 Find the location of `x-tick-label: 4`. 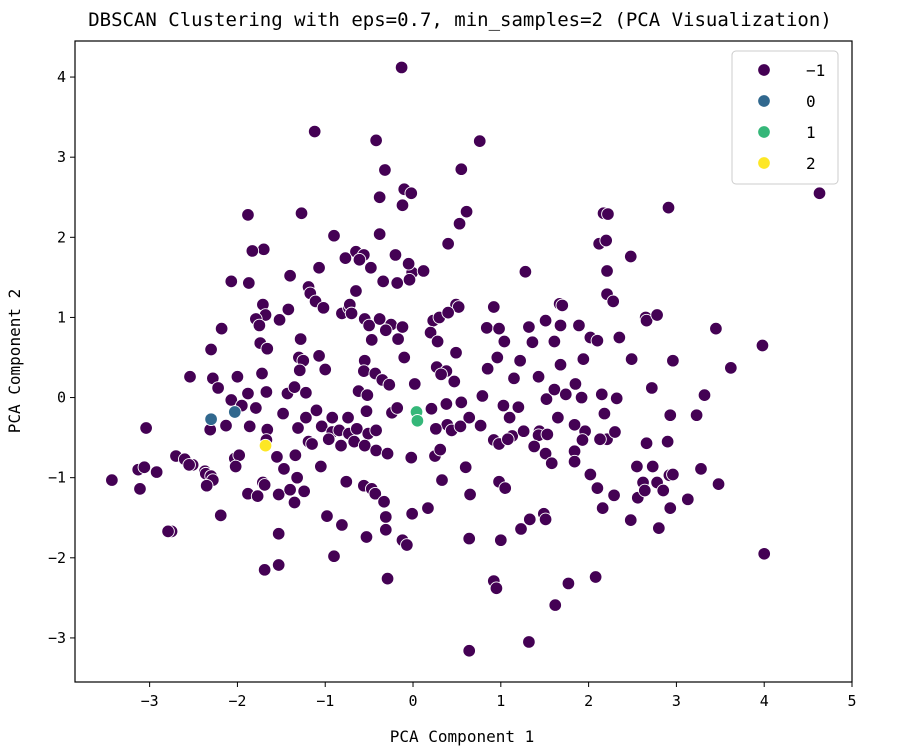

x-tick-label: 4 is located at coordinates (764, 701).